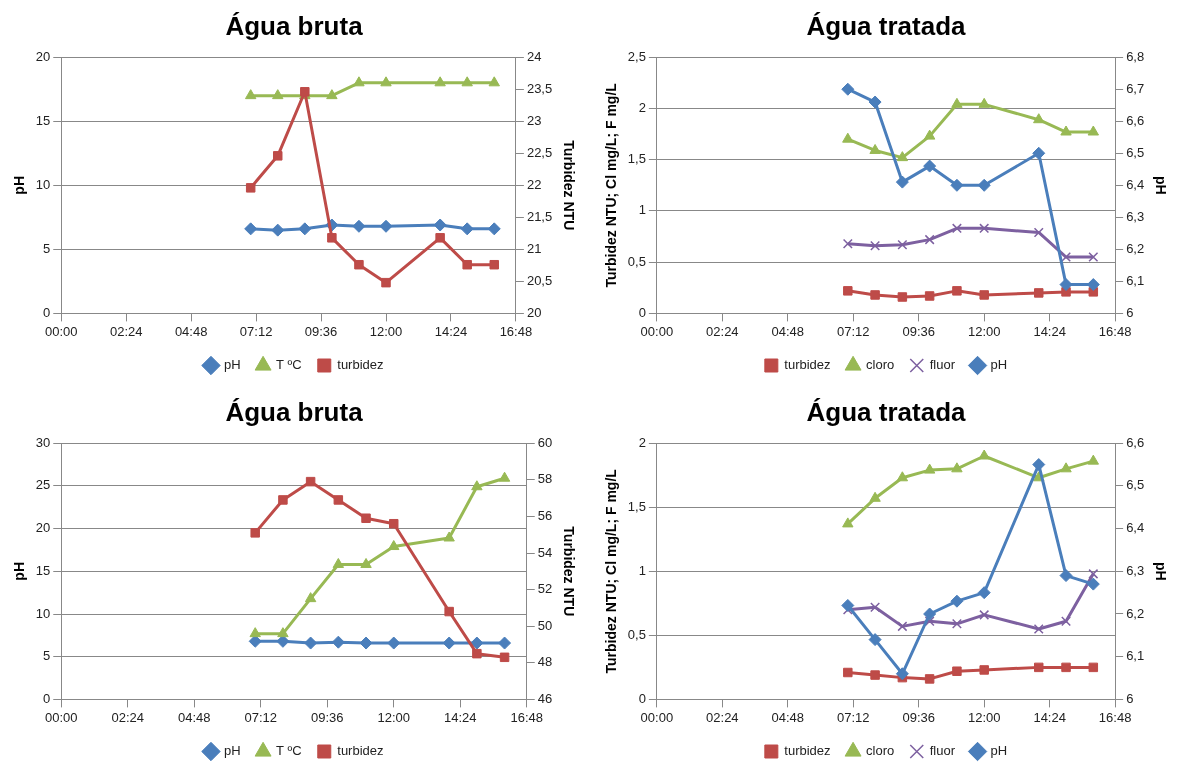  What do you see at coordinates (534, 184) in the screenshot?
I see `y2-tick-label: 22` at bounding box center [534, 184].